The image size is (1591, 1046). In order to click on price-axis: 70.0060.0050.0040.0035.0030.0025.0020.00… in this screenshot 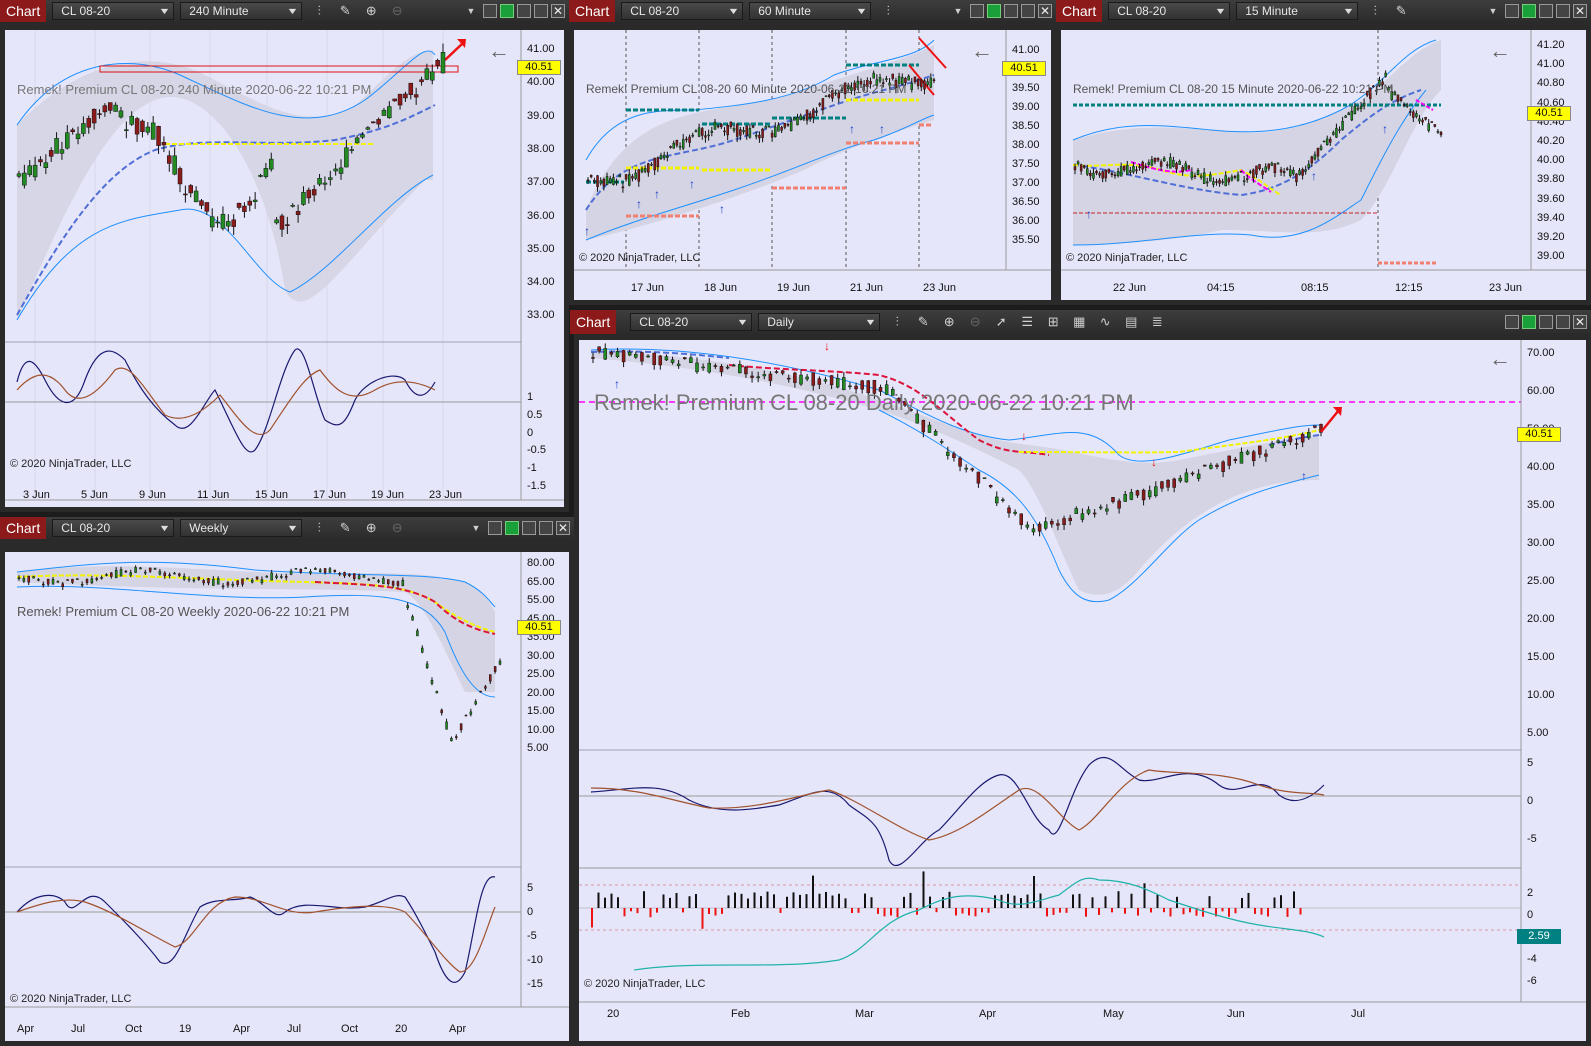, I will do `click(1554, 540)`.